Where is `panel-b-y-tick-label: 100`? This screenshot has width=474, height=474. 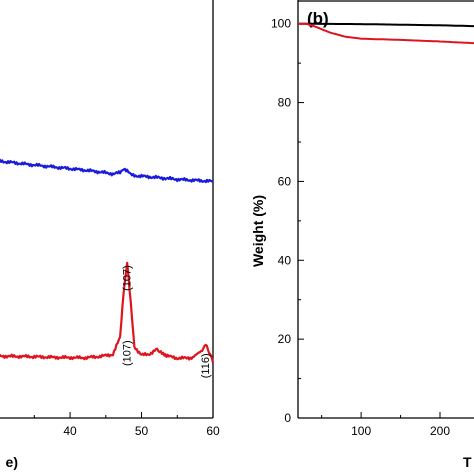
panel-b-y-tick-label: 100 is located at coordinates (281, 24).